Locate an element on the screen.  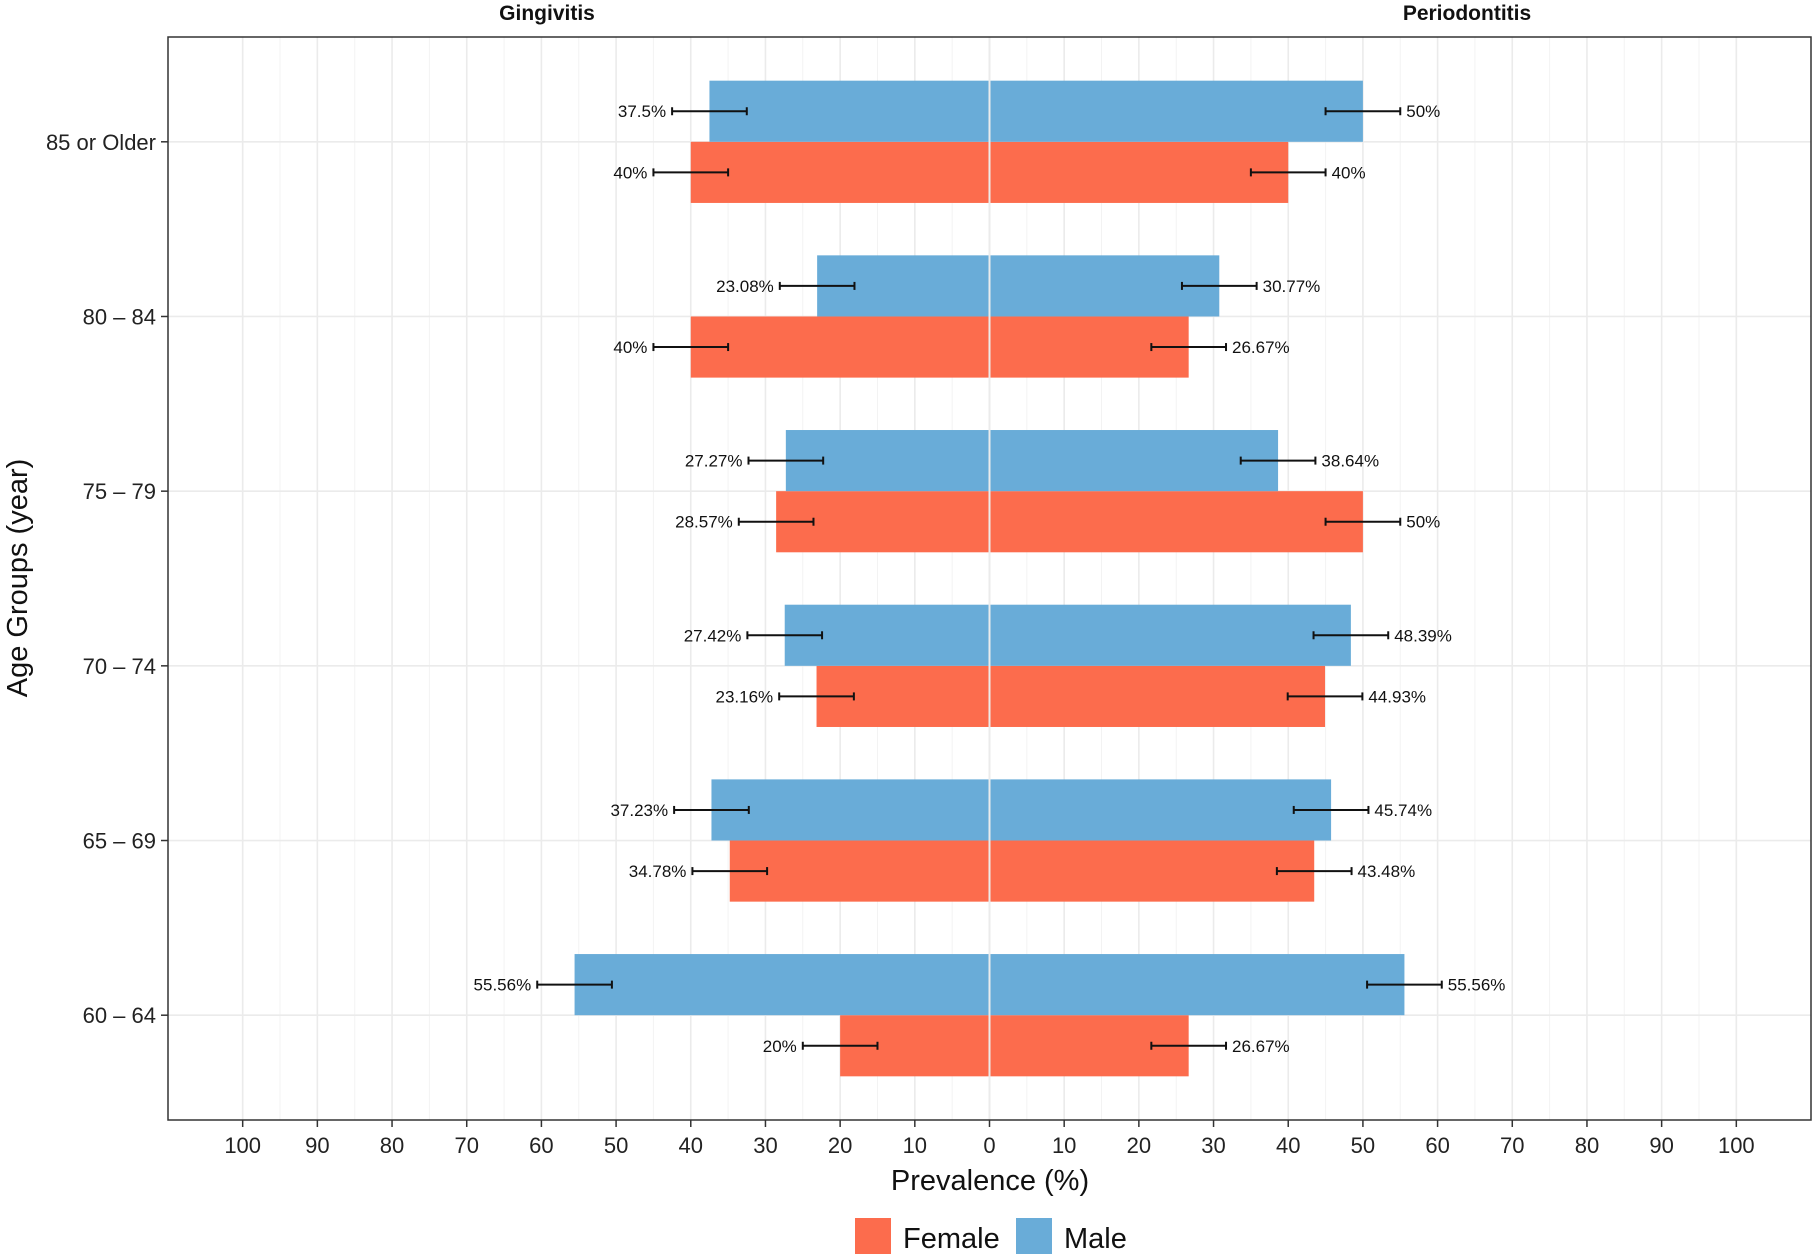
data-label-gingivitis-male: 55.56% is located at coordinates (503, 985).